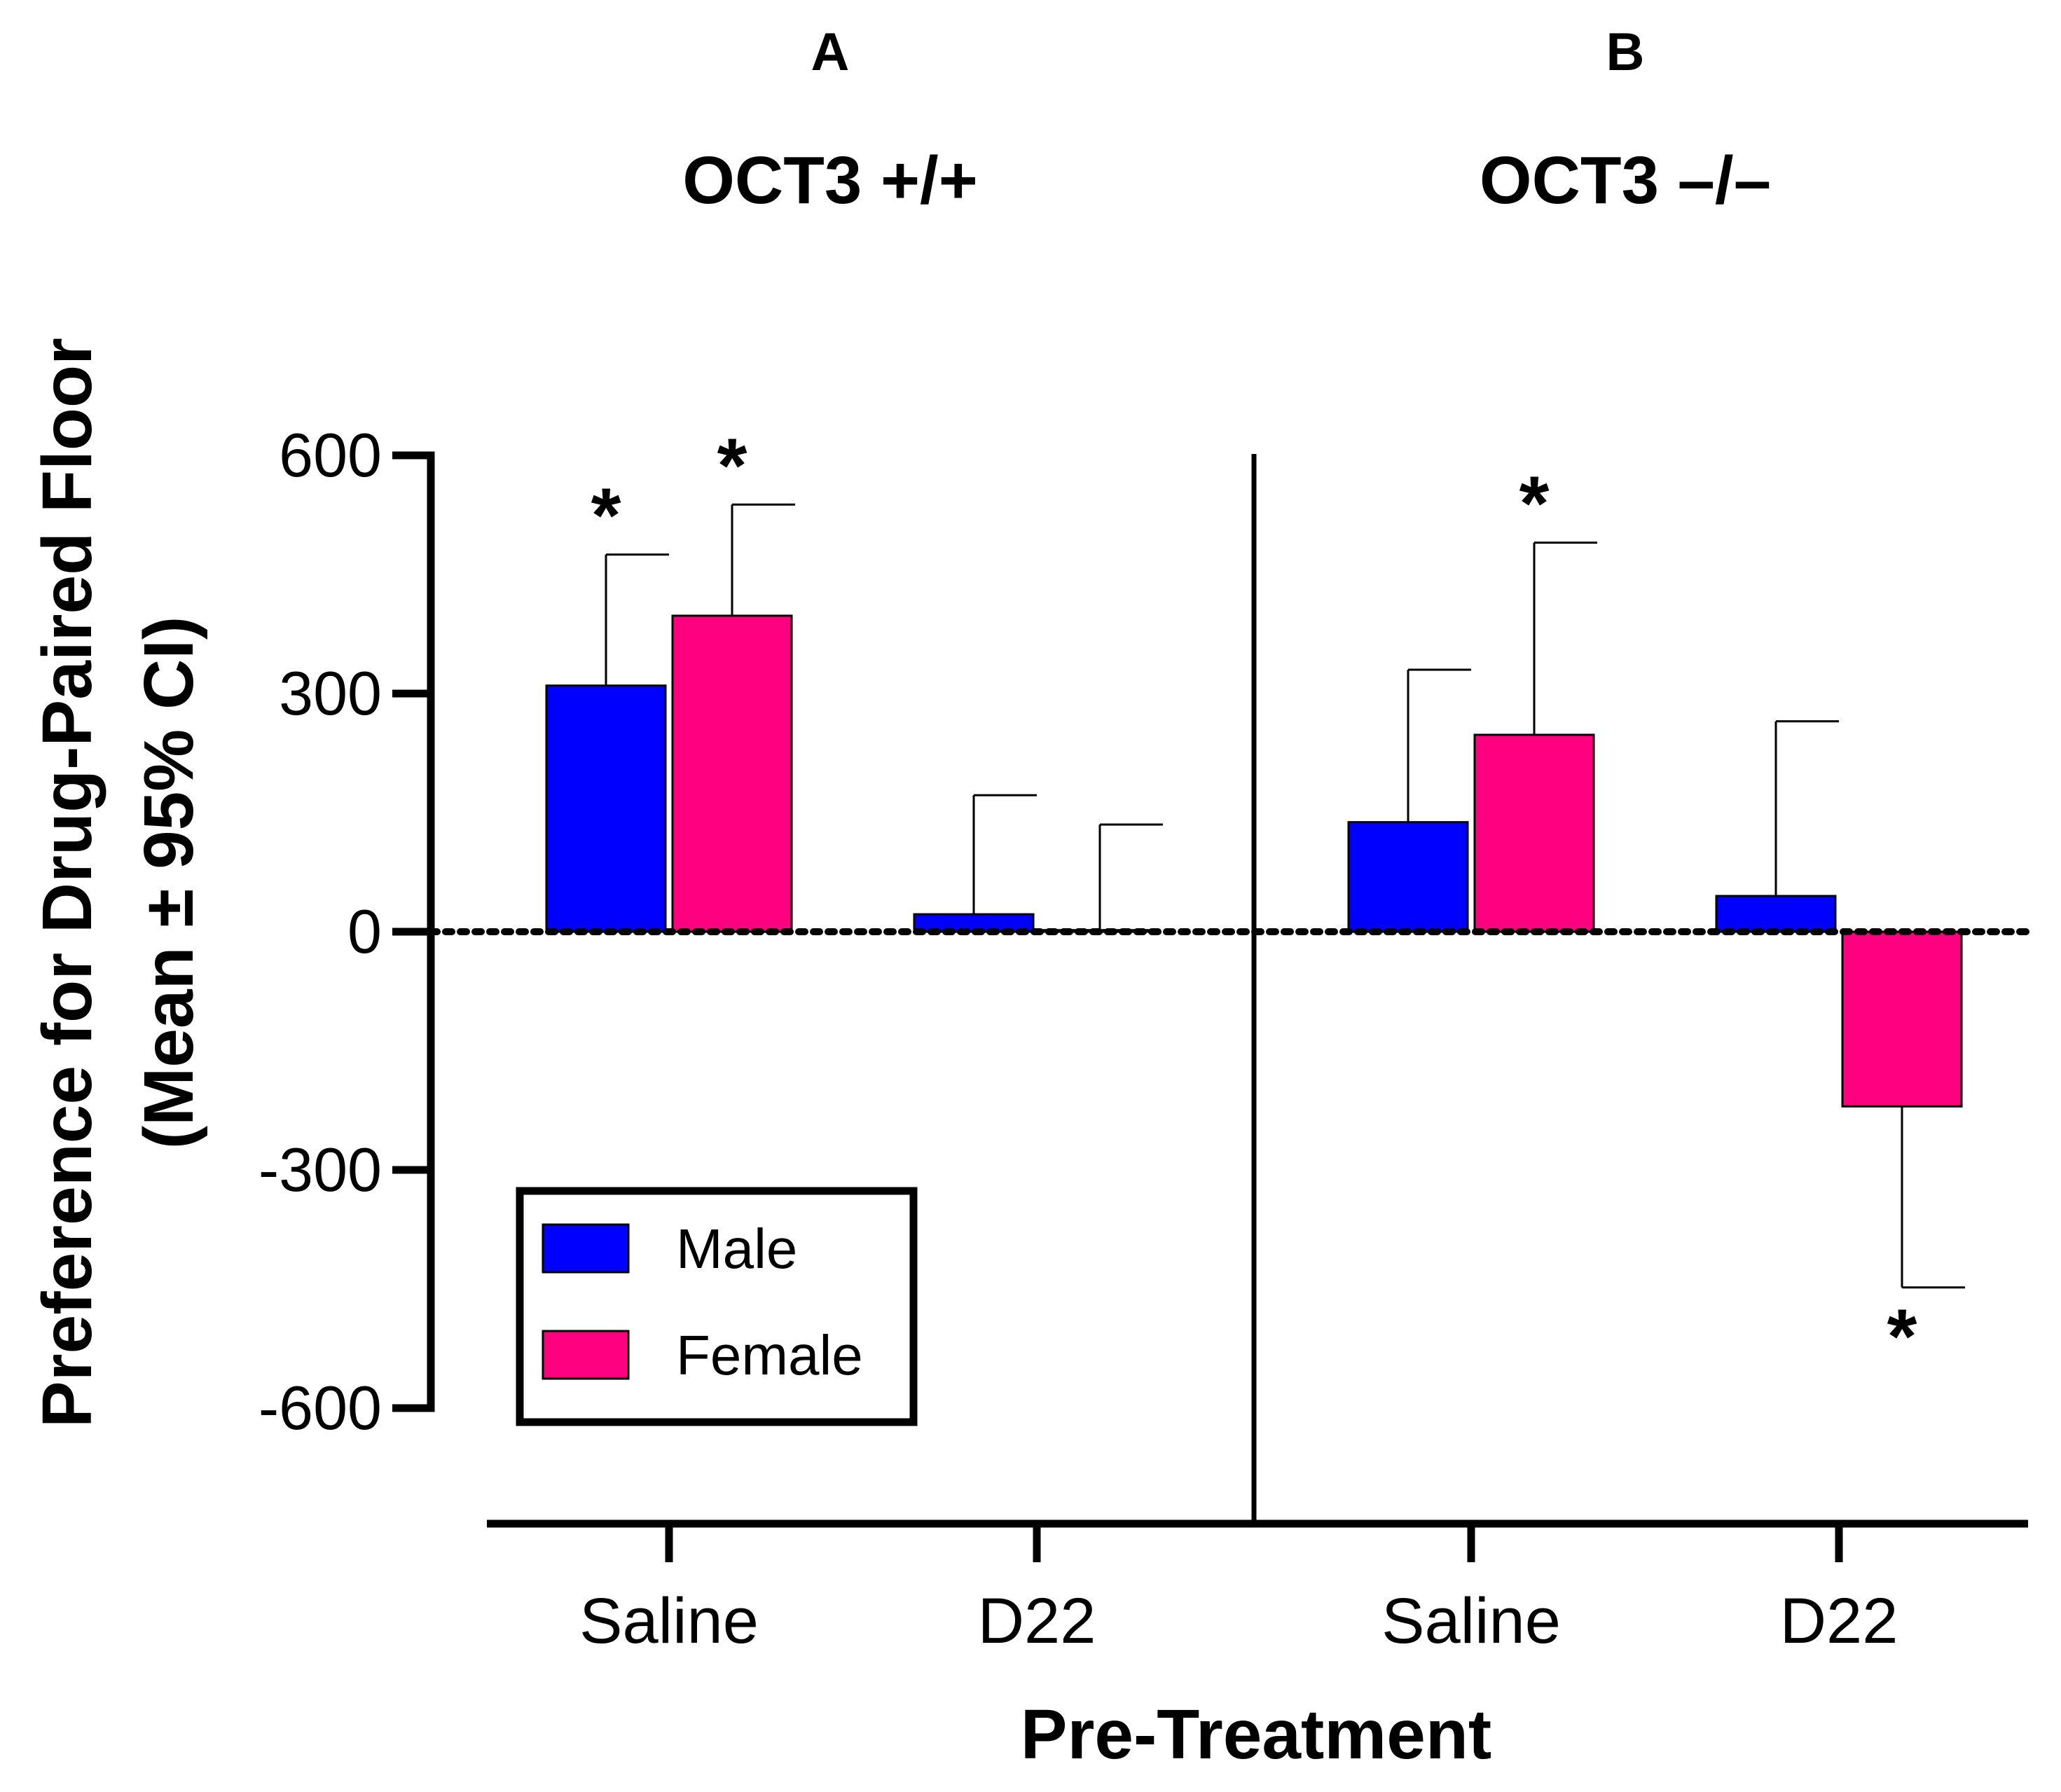 The image size is (2061, 1792). Describe the element at coordinates (1625, 180) in the screenshot. I see `panel-title-b: OCT3 –/–` at that location.